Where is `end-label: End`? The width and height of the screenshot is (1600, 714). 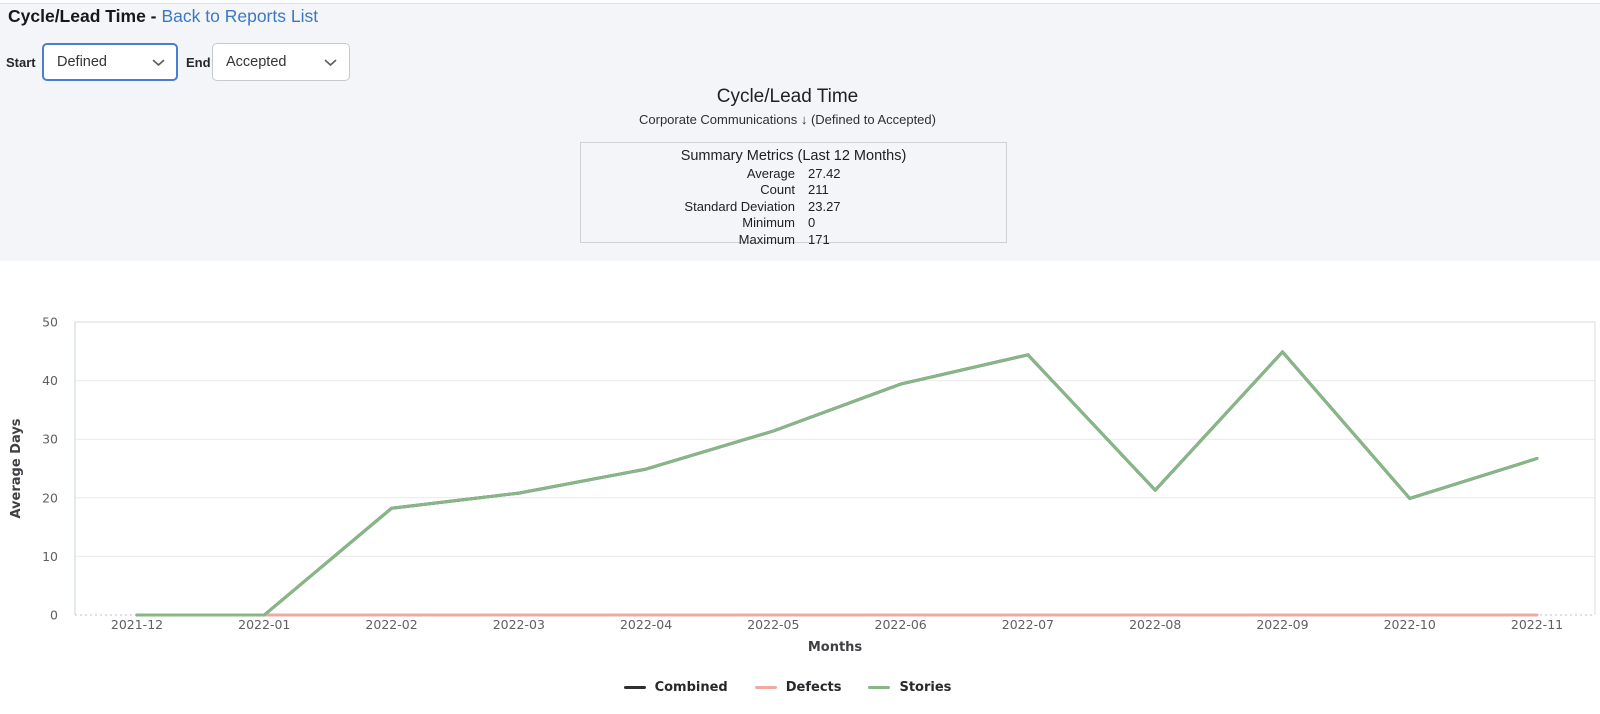 end-label: End is located at coordinates (198, 62).